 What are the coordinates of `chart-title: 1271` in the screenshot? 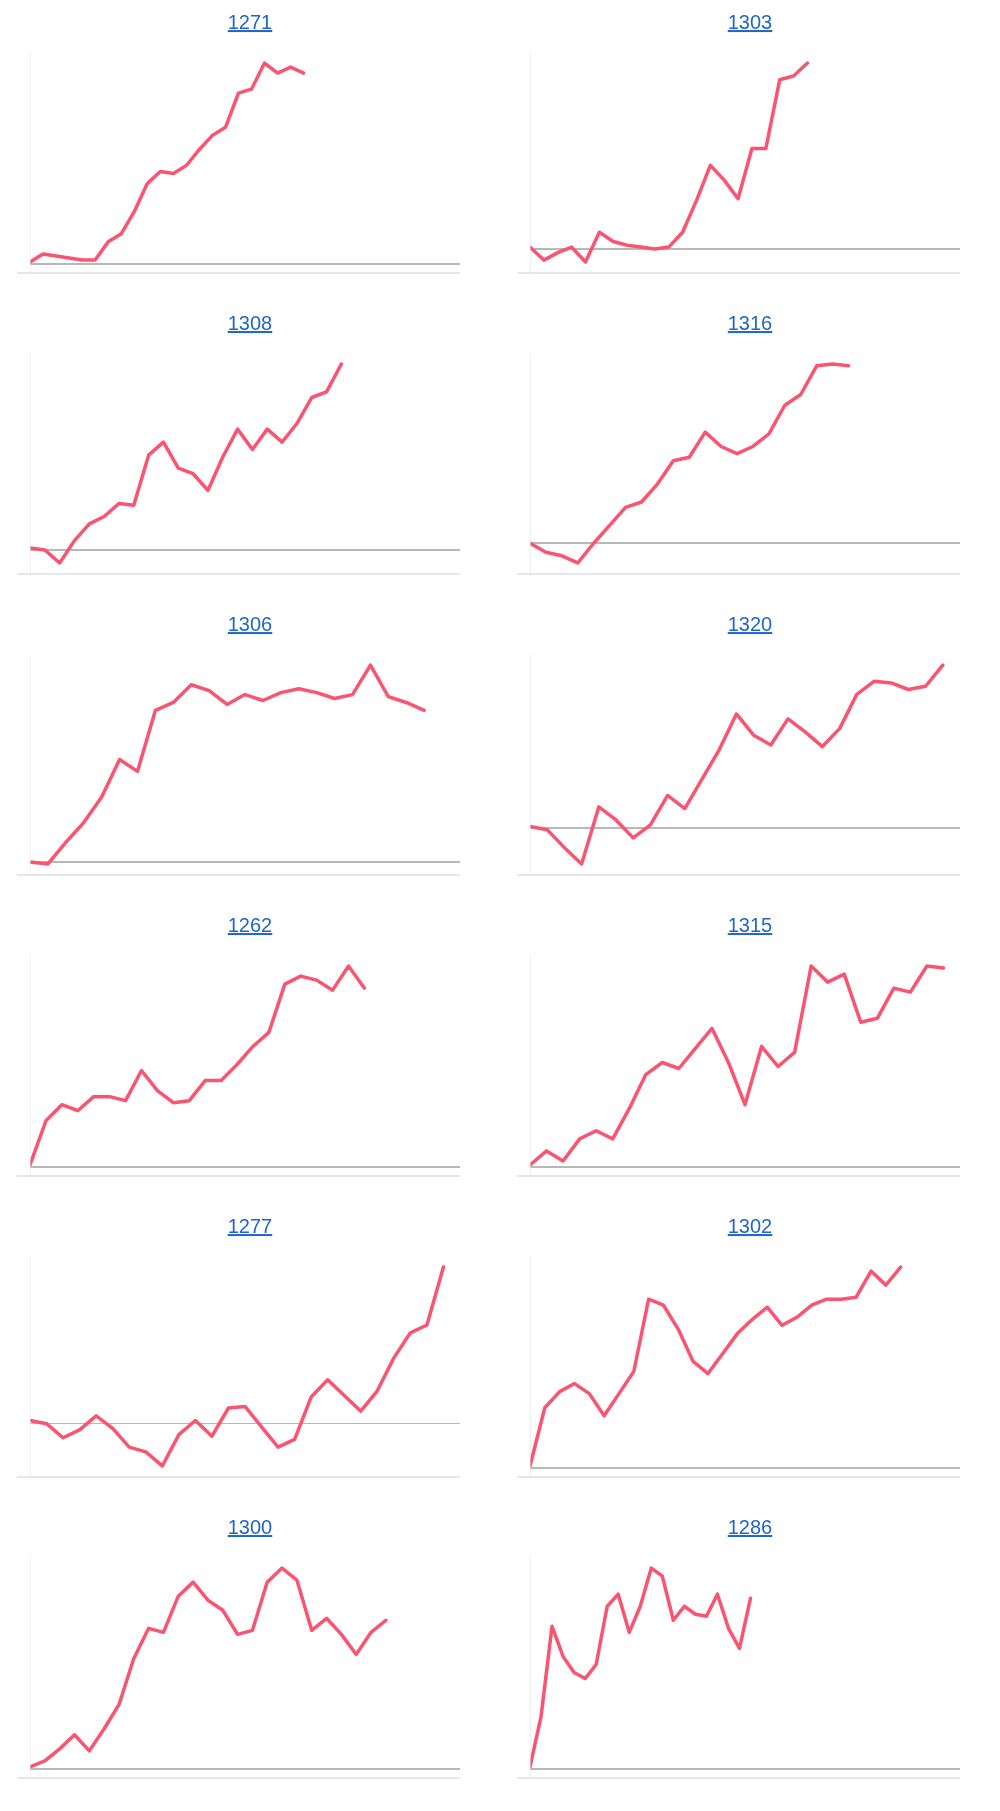 It's located at (250, 22).